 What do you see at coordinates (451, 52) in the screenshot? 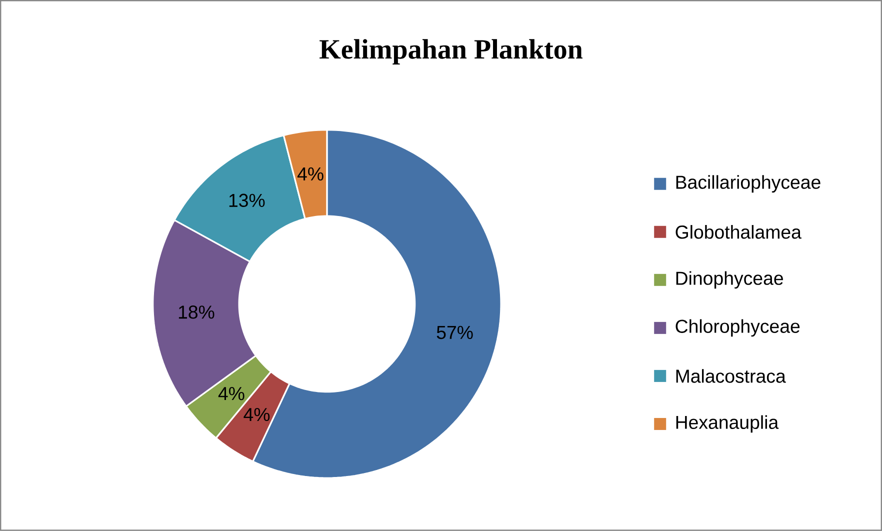
I see `chart-title: Kelimpahan Plankton` at bounding box center [451, 52].